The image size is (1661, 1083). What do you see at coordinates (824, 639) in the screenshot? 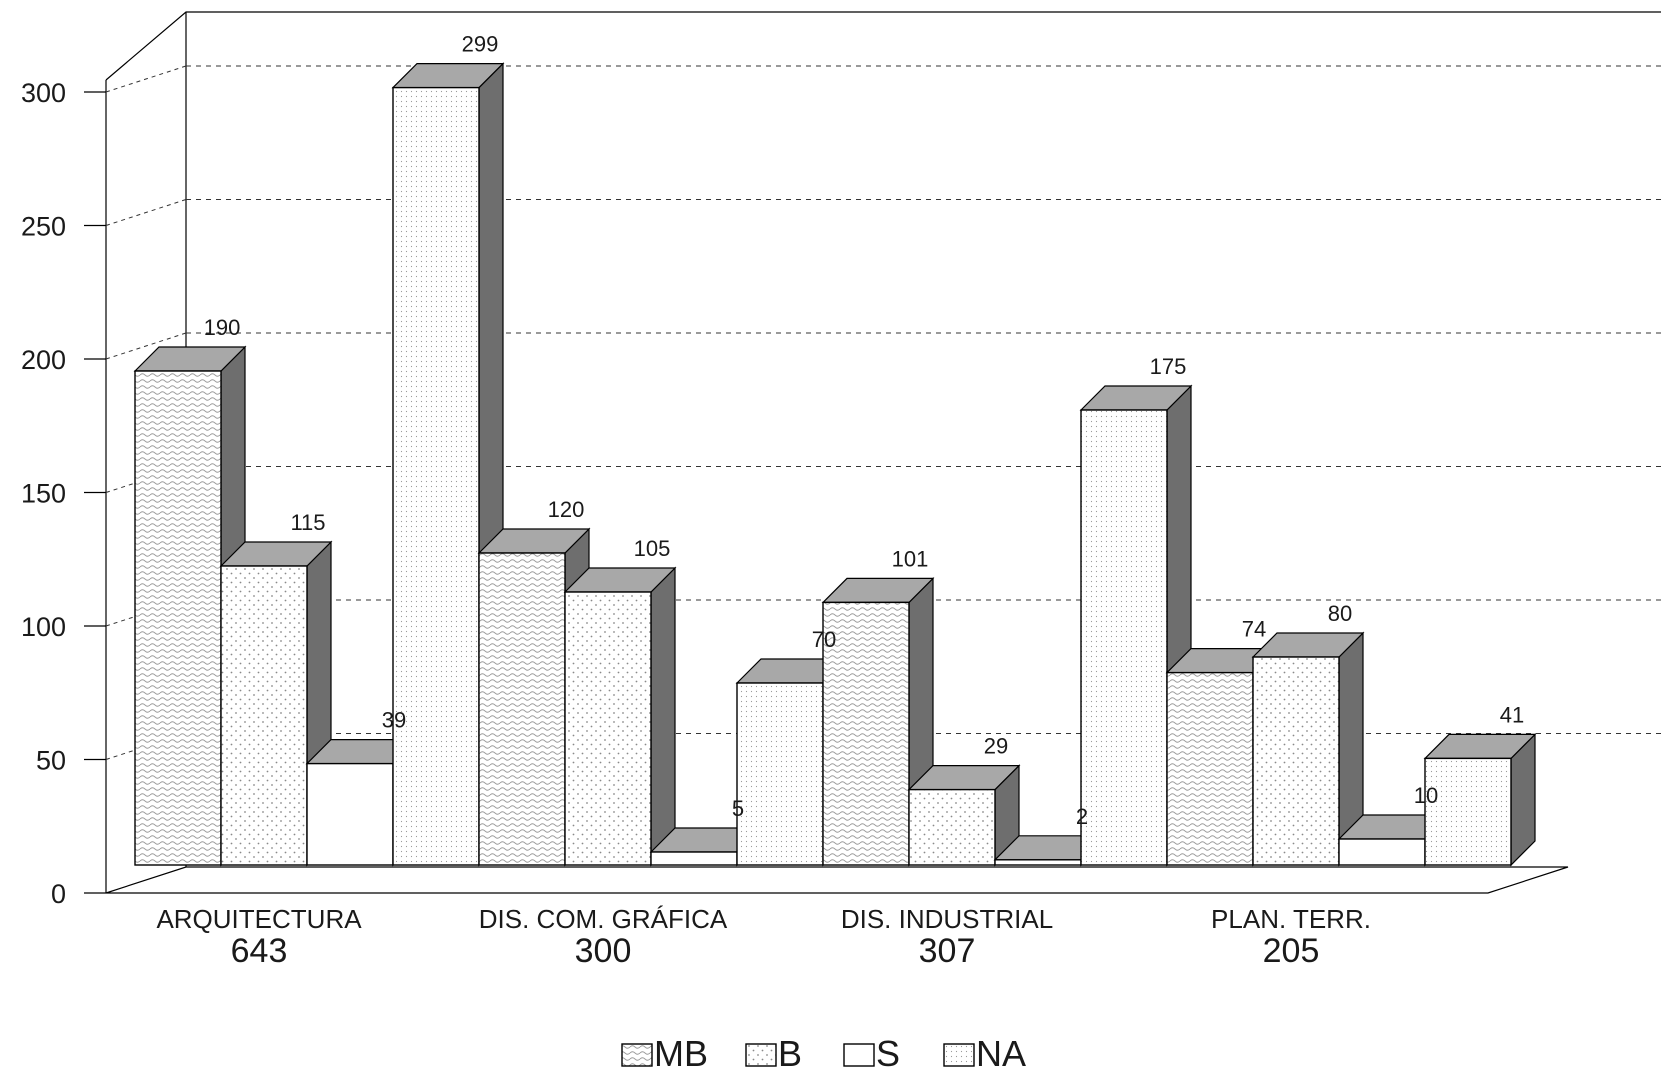
I see `data-label-NA-2: 70` at bounding box center [824, 639].